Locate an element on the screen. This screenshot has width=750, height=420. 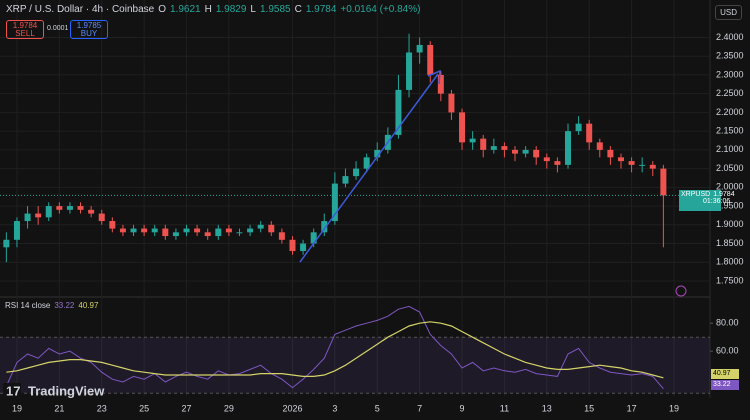
x-tick-label: 9 is located at coordinates (462, 408).